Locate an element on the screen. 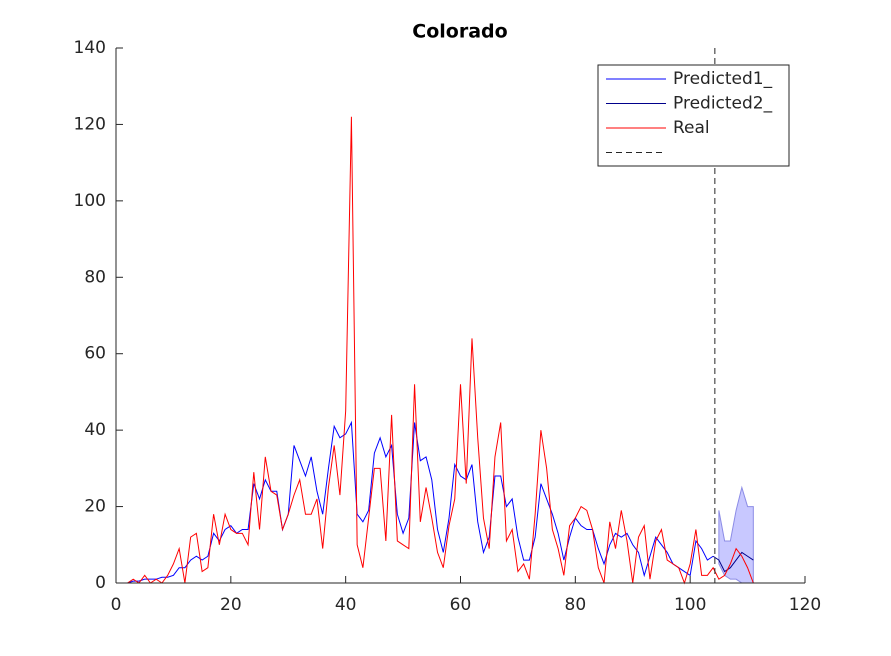 The height and width of the screenshot is (656, 891). y-tick-label: 20 is located at coordinates (95, 507).